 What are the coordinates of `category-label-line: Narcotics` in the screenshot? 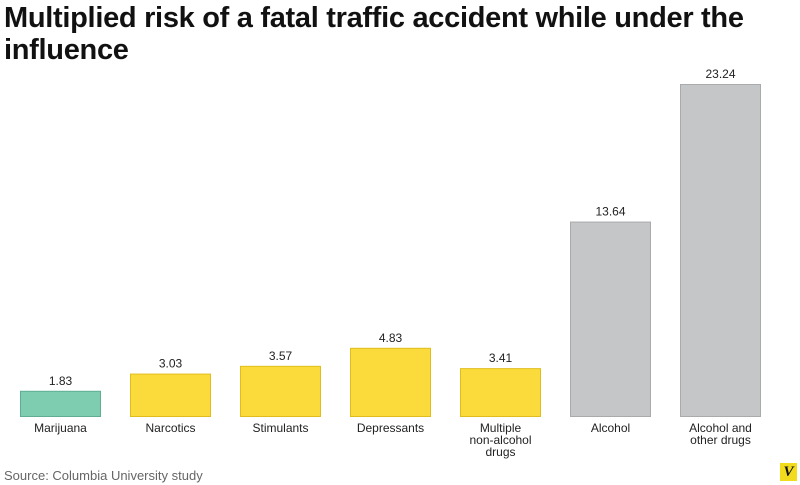 It's located at (170, 428).